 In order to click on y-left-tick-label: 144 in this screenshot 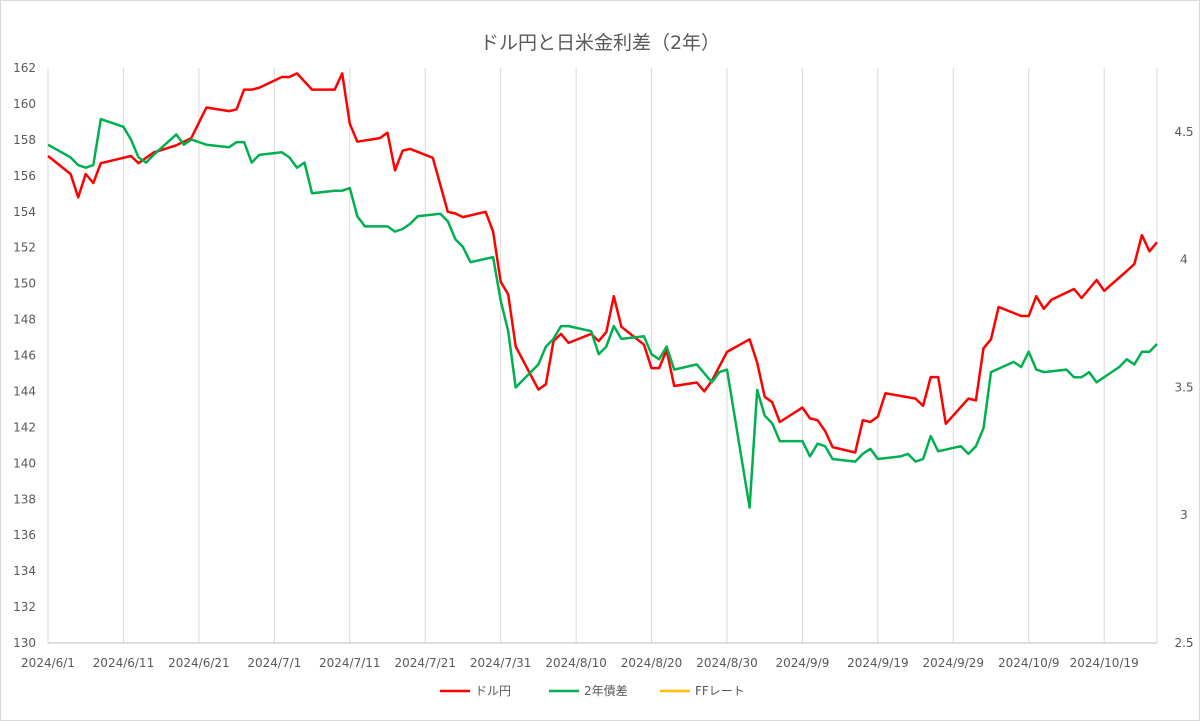, I will do `click(24, 391)`.